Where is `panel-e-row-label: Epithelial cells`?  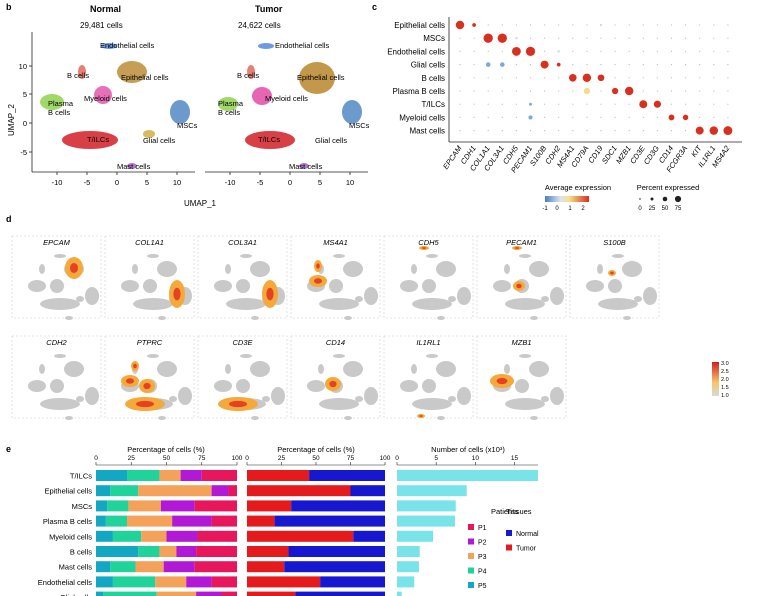
panel-e-row-label: Epithelial cells is located at coordinates (68, 491).